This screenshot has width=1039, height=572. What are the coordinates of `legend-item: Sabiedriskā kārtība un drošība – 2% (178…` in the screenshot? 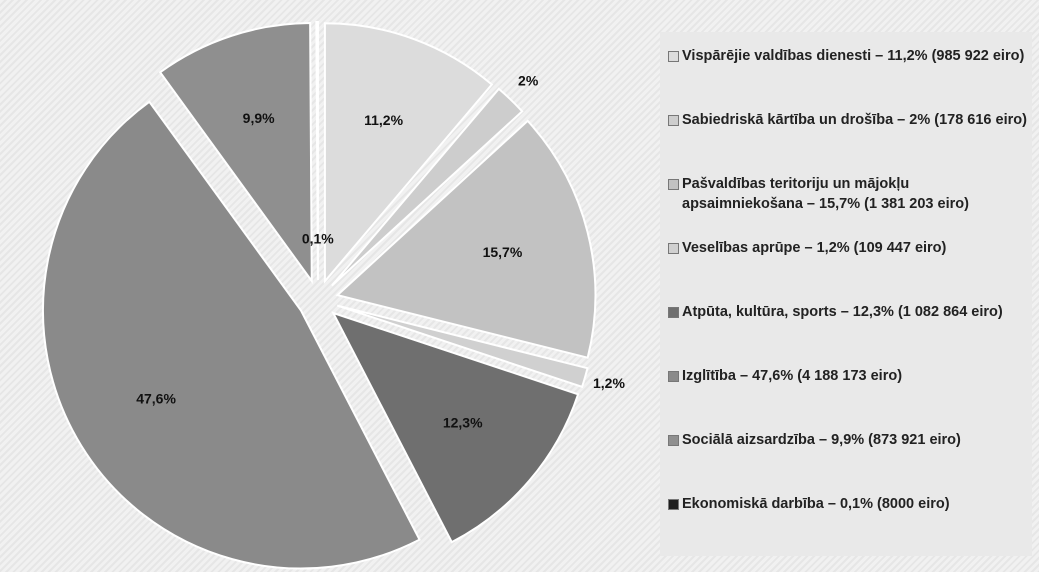 It's located at (851, 120).